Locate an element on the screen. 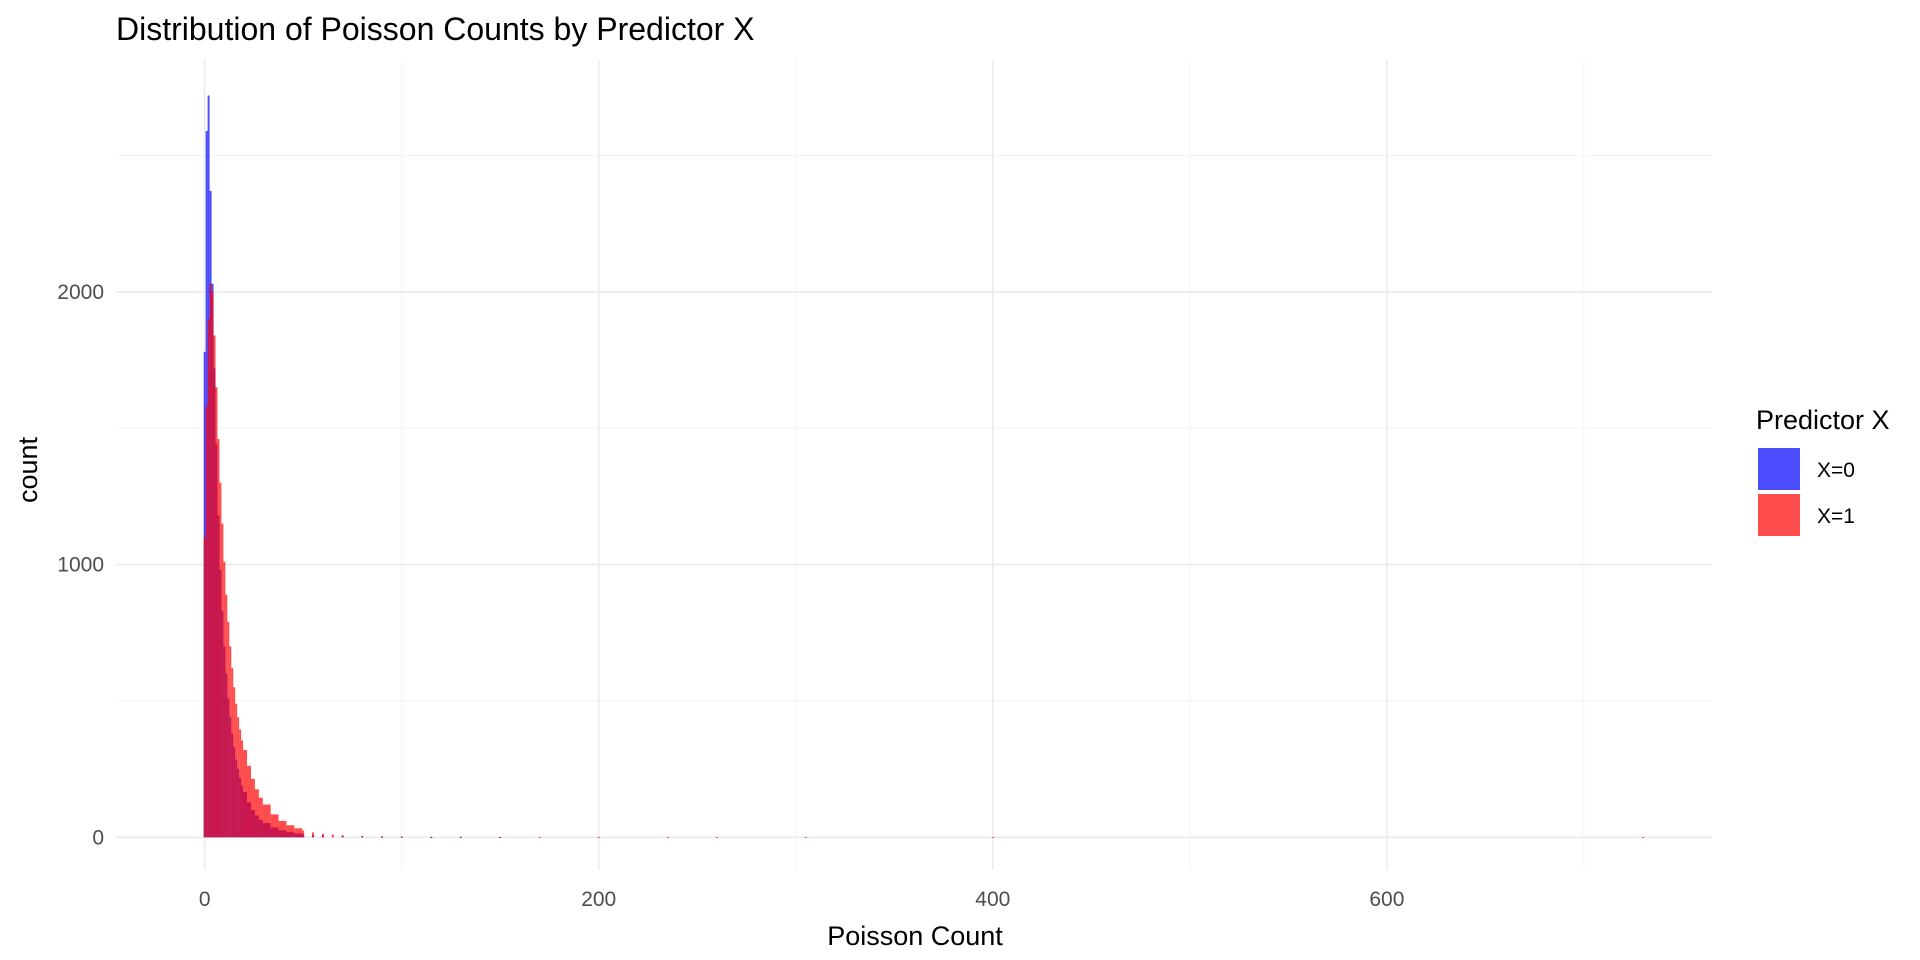 The image size is (1920, 960). y-tick-label: 0 is located at coordinates (98, 837).